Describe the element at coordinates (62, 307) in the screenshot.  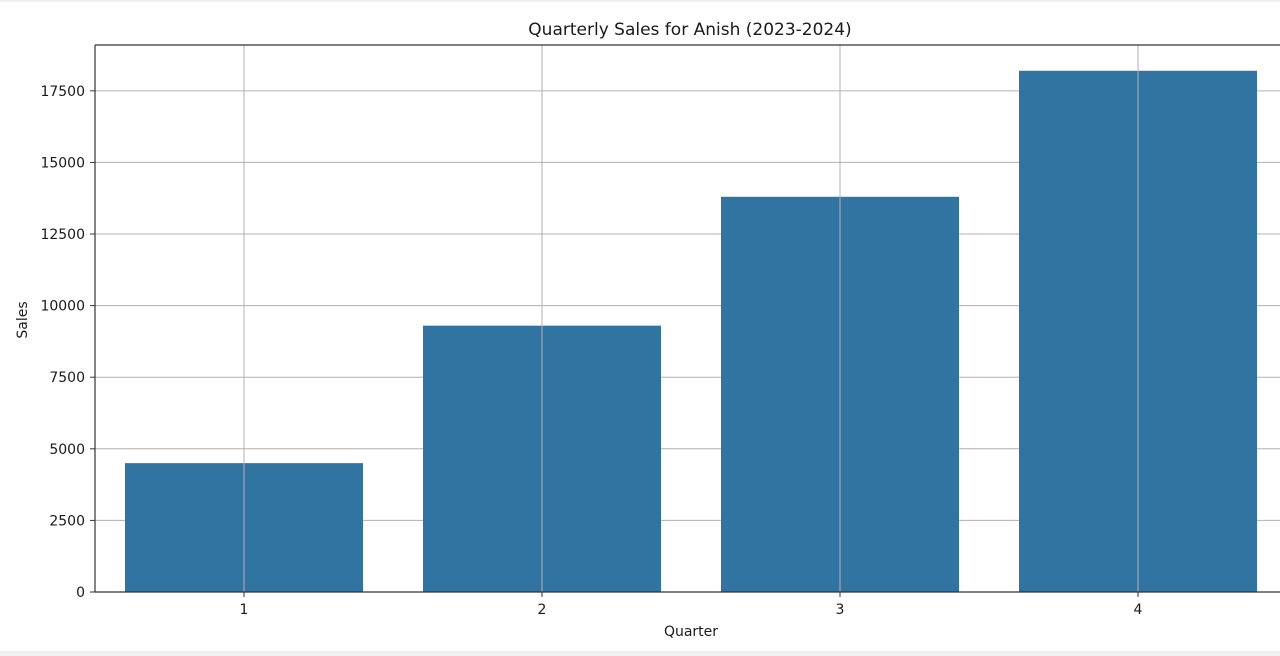
I see `y-tick-label: 10000` at that location.